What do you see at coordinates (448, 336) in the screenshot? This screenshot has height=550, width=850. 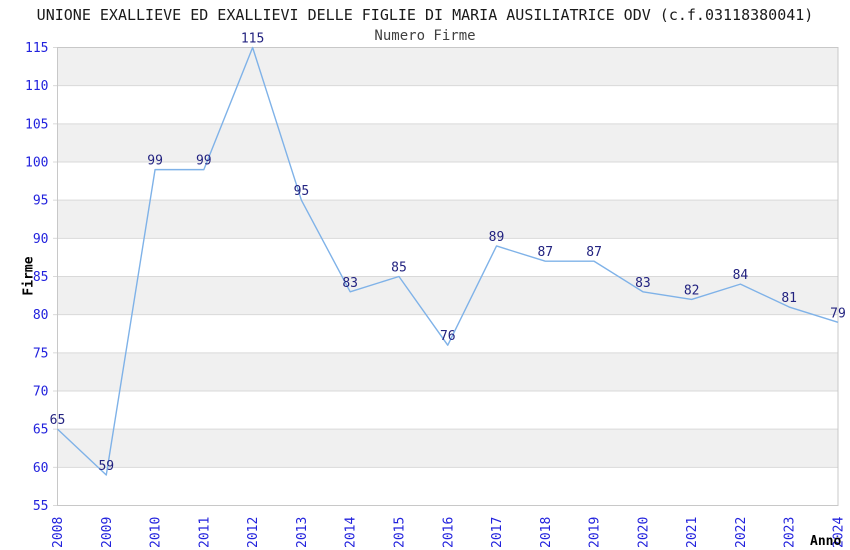 I see `point-label: 76` at bounding box center [448, 336].